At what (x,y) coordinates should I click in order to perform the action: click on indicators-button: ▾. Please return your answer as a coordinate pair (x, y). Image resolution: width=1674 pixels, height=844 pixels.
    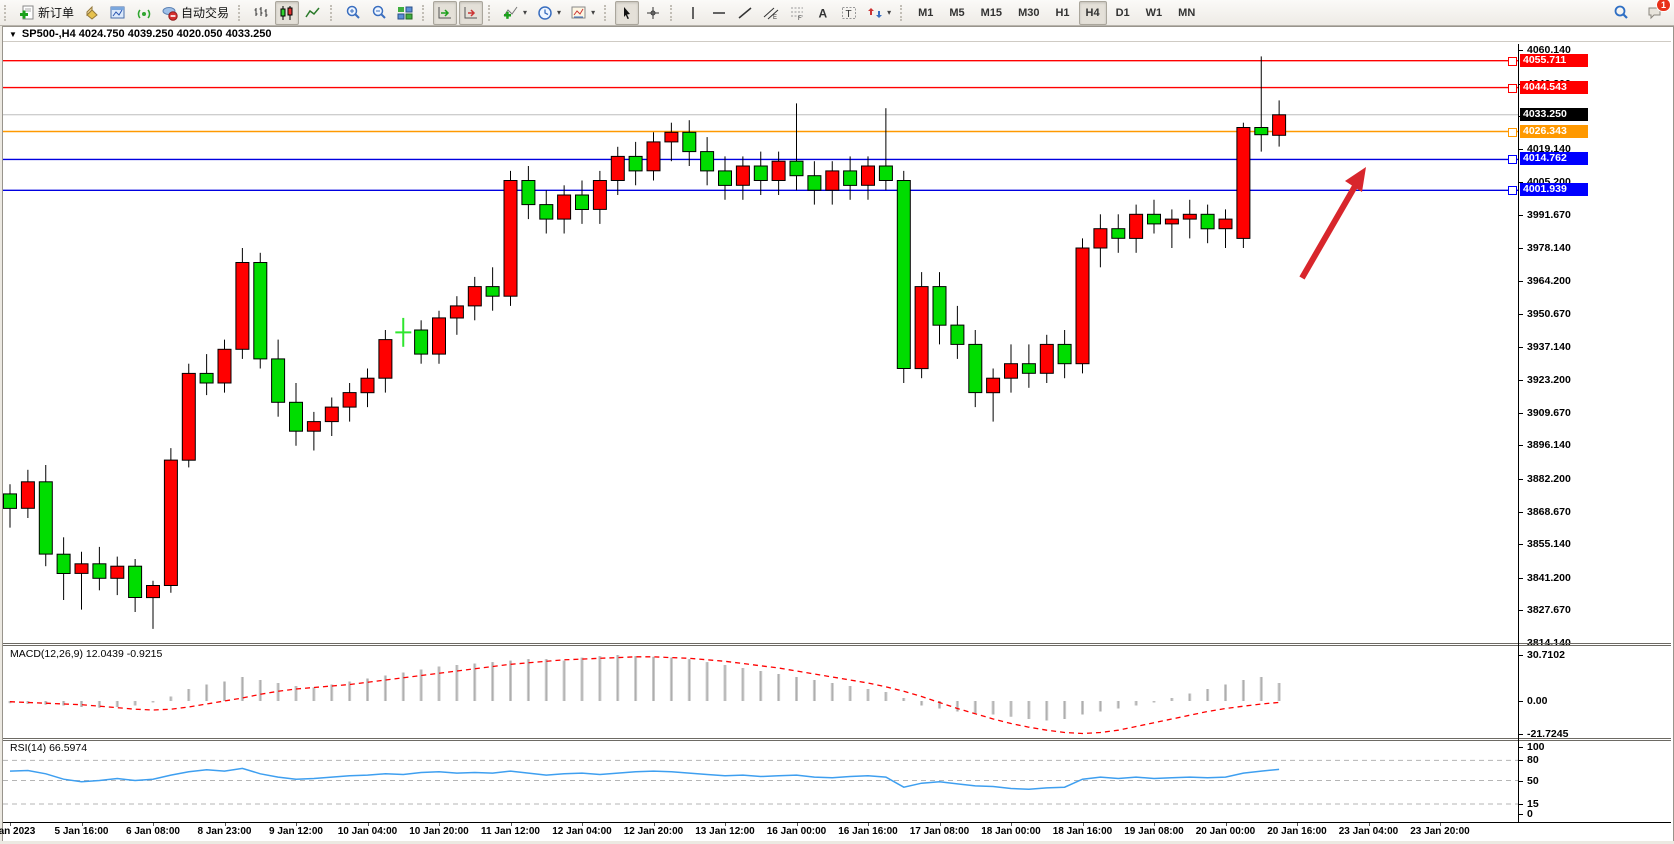
    Looking at the image, I should click on (515, 13).